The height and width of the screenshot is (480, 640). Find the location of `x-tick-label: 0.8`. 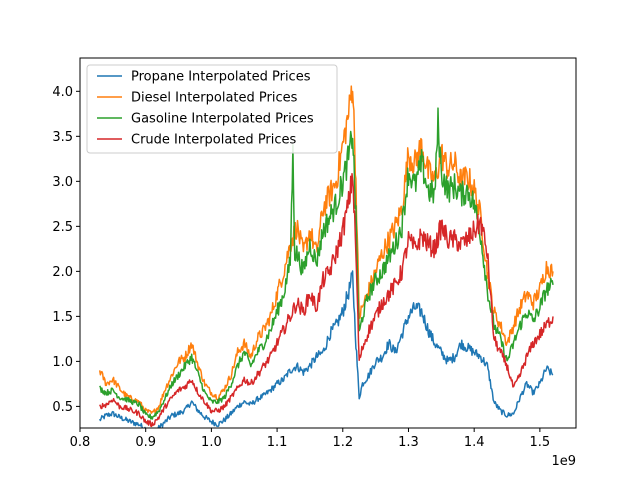

x-tick-label: 0.8 is located at coordinates (80, 442).